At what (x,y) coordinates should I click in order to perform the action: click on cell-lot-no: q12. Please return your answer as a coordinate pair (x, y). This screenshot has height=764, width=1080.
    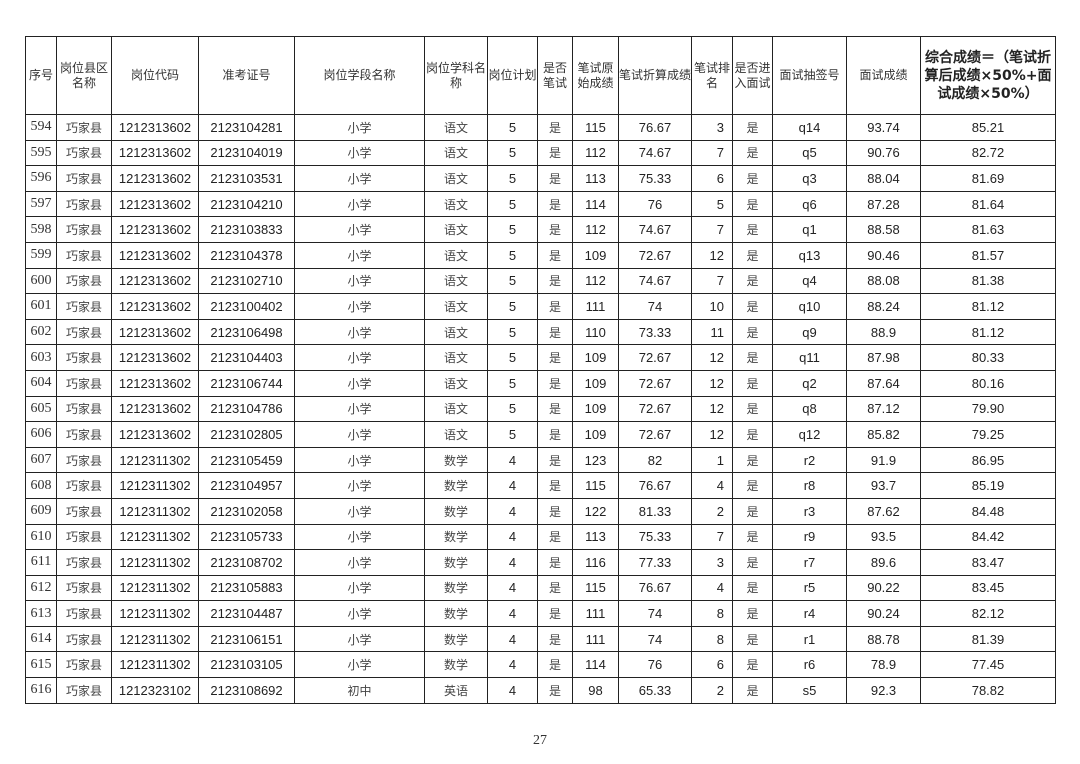
    Looking at the image, I should click on (809, 434).